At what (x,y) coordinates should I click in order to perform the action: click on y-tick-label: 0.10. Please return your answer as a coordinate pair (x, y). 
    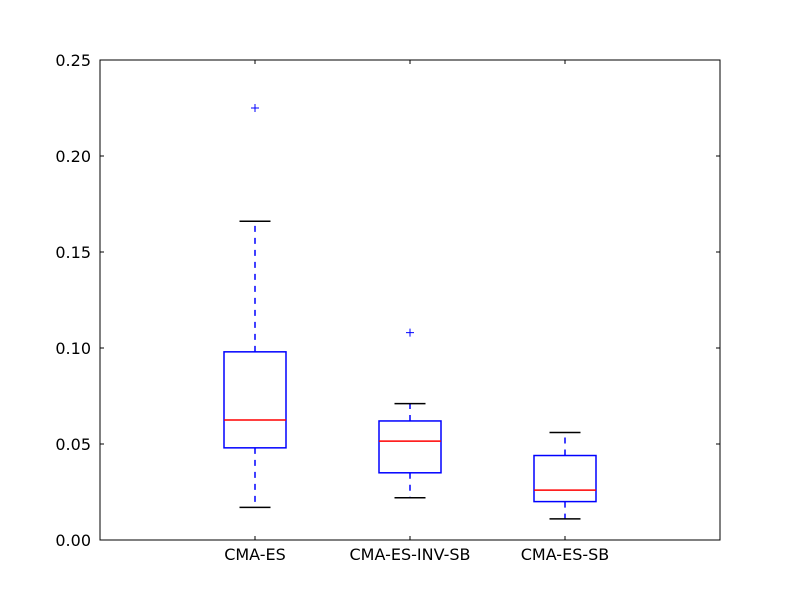
    Looking at the image, I should click on (73, 348).